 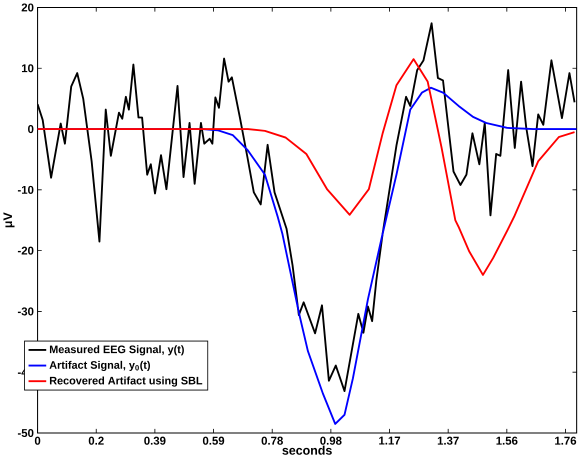 What do you see at coordinates (117, 350) in the screenshot?
I see `legend-label: Measured EEG Signal, y(t)` at bounding box center [117, 350].